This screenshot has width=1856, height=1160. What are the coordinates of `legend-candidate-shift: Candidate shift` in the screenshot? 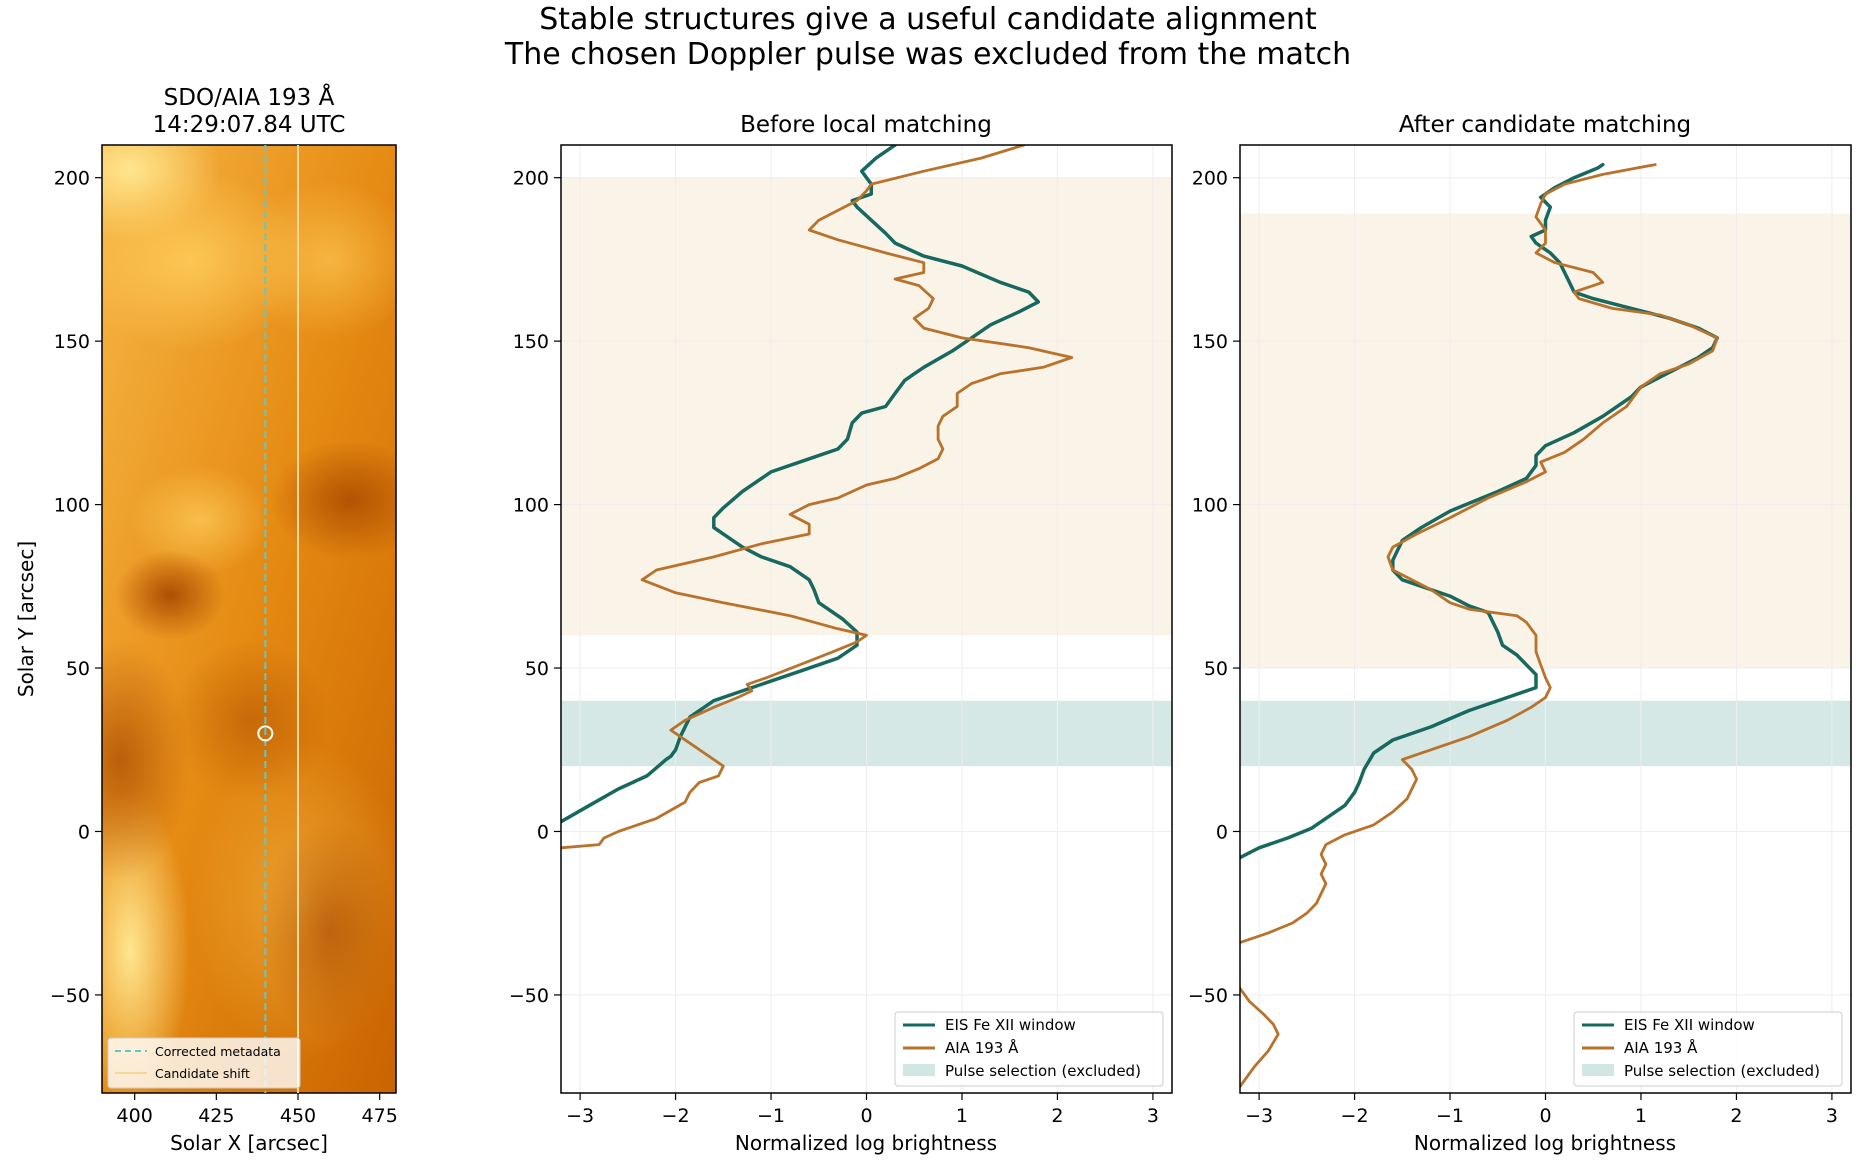 It's located at (202, 1073).